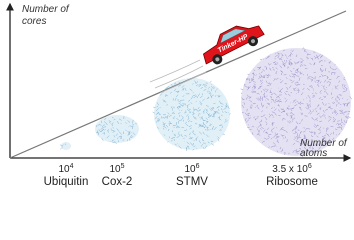  Describe the element at coordinates (313, 153) in the screenshot. I see `x-axis-label: atoms` at that location.